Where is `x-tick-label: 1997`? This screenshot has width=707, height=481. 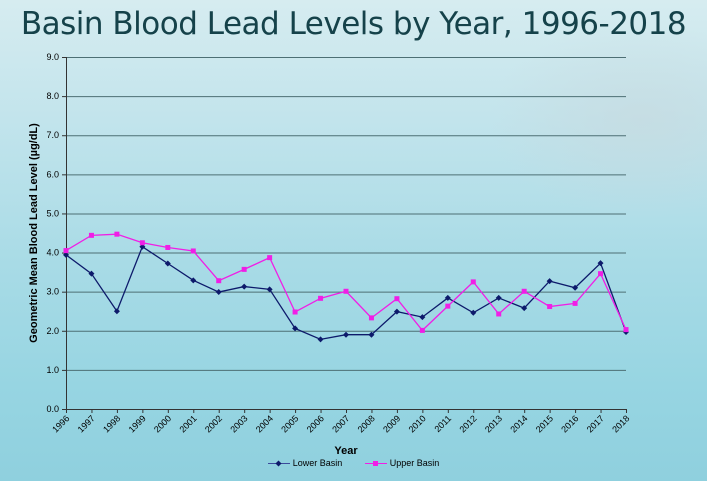
x-tick-label: 1997 is located at coordinates (86, 423).